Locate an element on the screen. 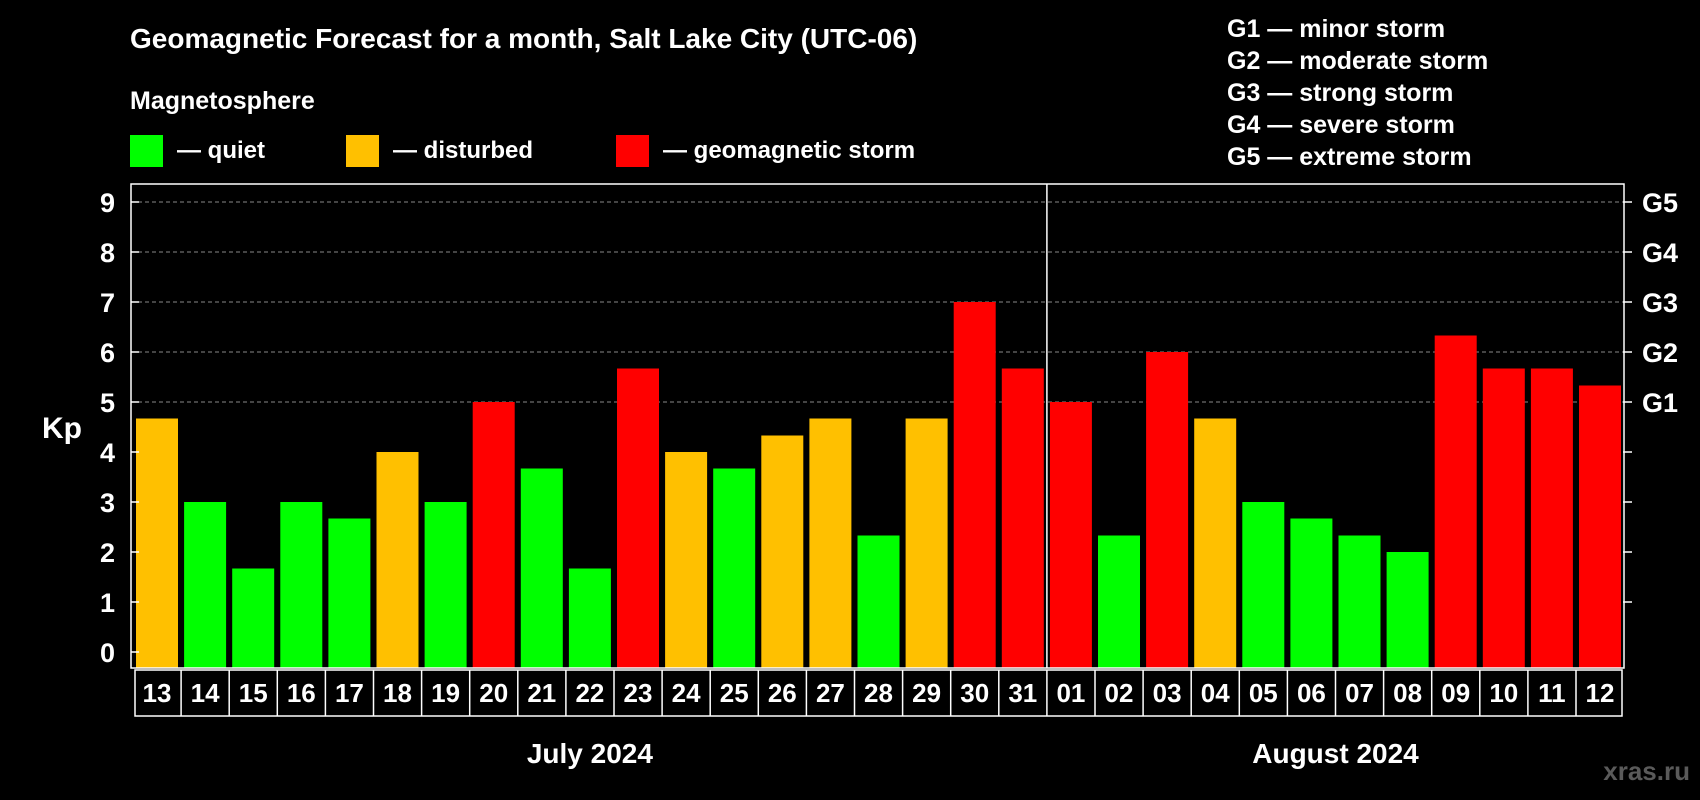  storm-scale-g4: G4 — severe storm is located at coordinates (1341, 125).